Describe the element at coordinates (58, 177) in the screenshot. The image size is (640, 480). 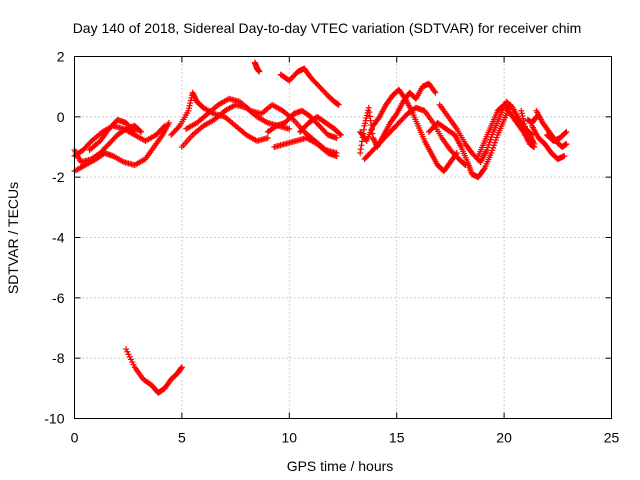
I see `y-tick-label: -2` at that location.